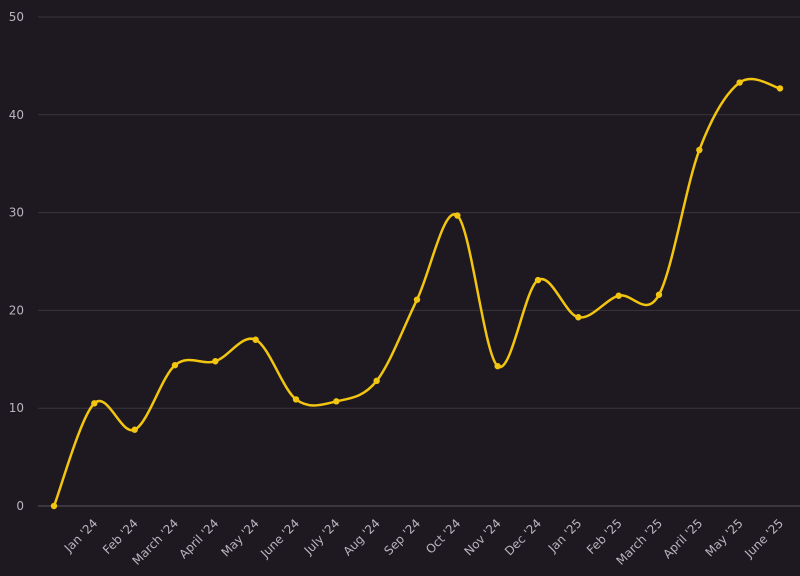 This screenshot has width=800, height=576. I want to click on x-tick-label: Aug '24, so click(361, 537).